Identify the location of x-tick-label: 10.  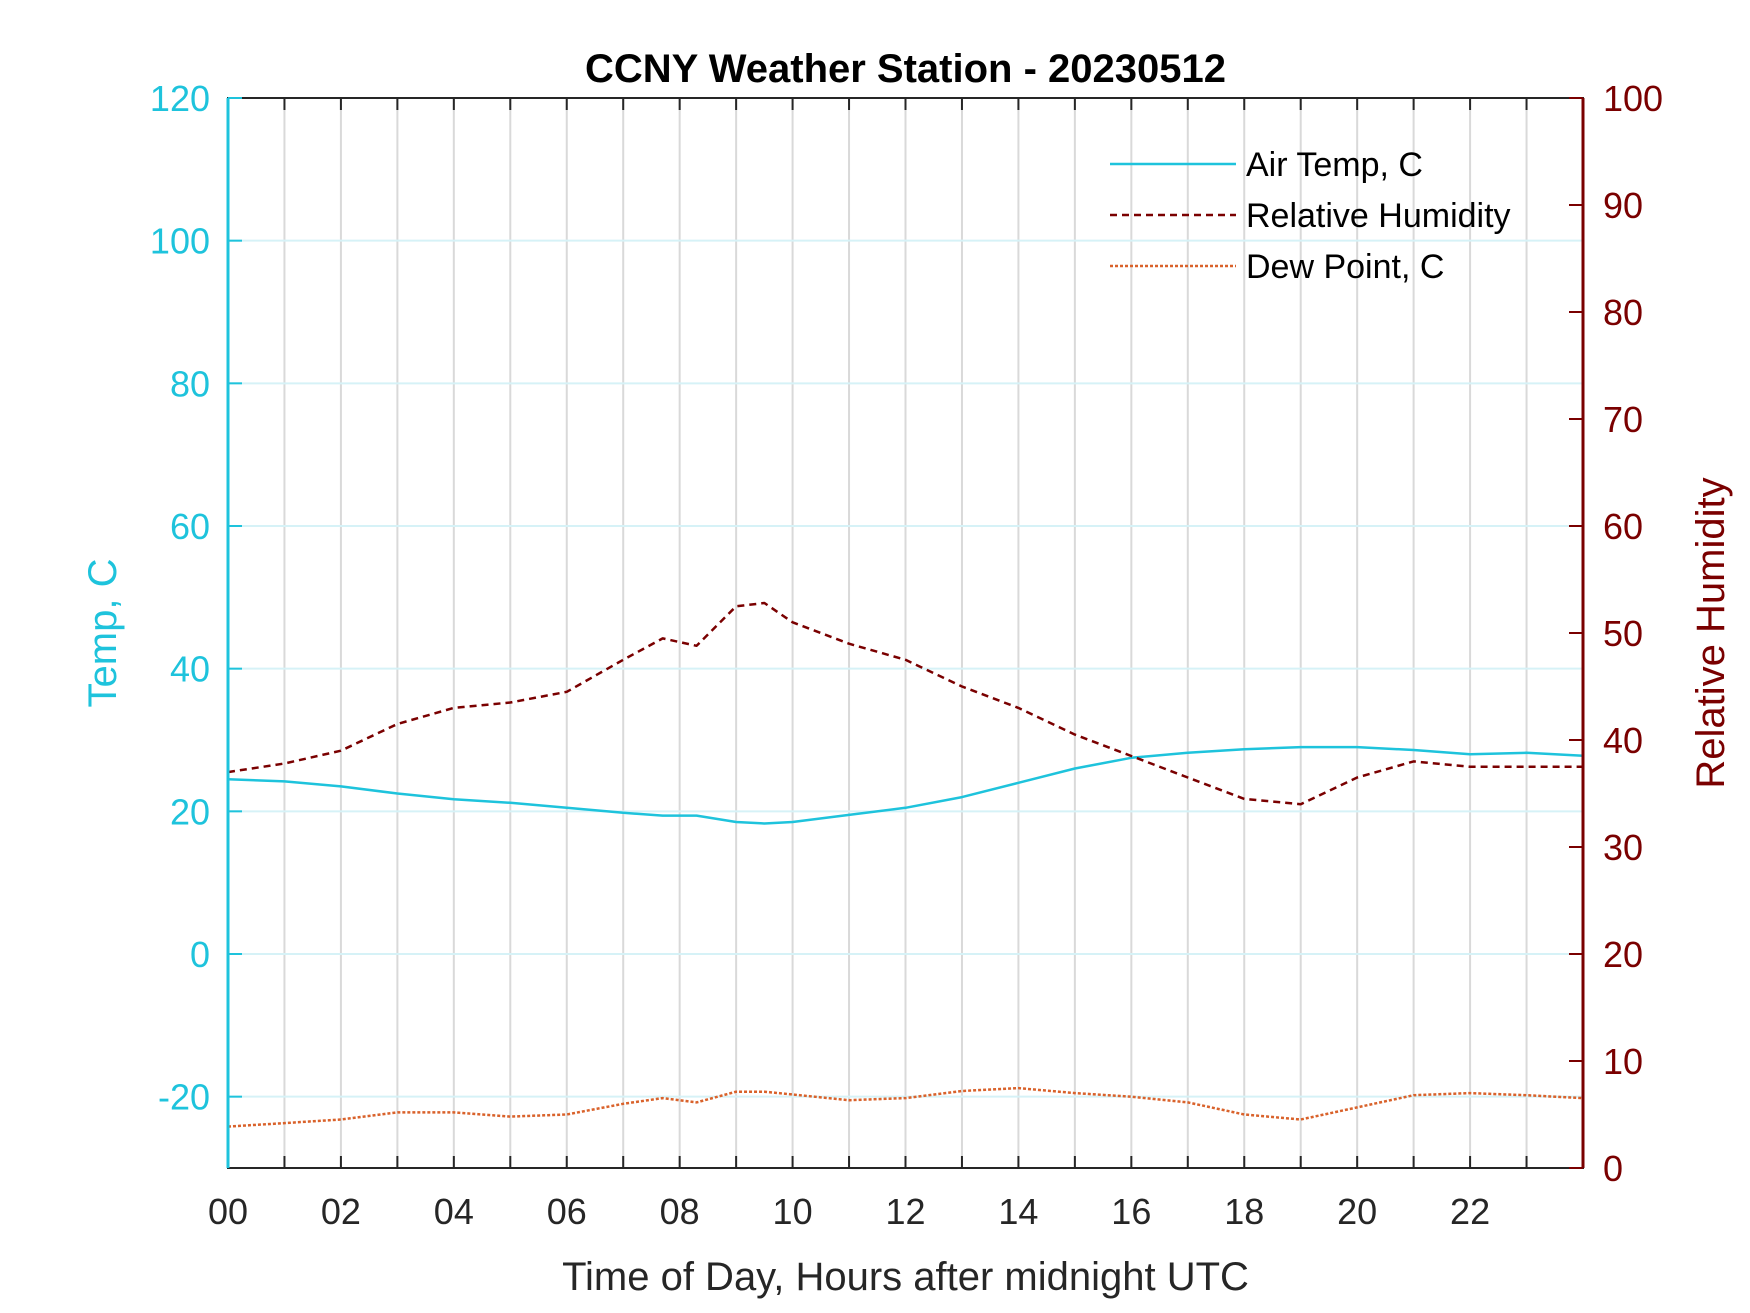
(793, 1211).